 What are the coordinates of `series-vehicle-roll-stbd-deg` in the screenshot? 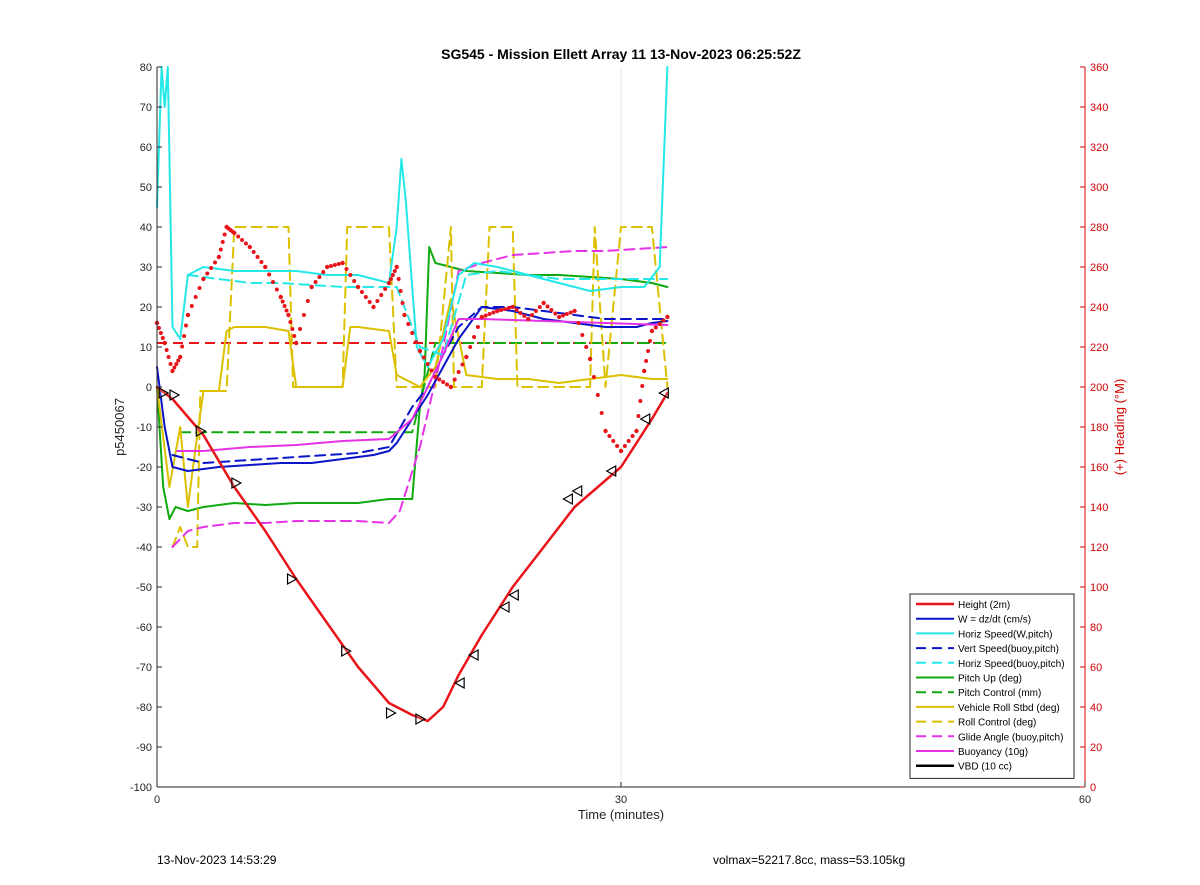 It's located at (412, 403).